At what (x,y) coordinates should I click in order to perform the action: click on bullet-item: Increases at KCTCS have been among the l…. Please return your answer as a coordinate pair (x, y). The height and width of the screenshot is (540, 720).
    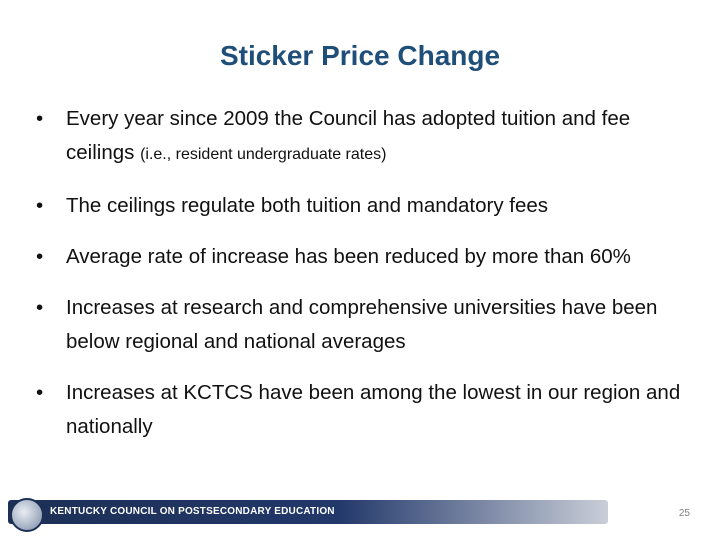
    Looking at the image, I should click on (361, 410).